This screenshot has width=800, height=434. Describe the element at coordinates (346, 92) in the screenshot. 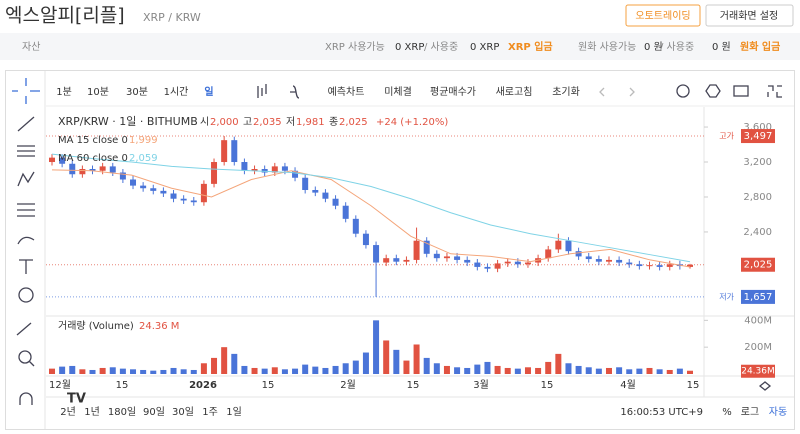

I see `action: 예측차트` at that location.